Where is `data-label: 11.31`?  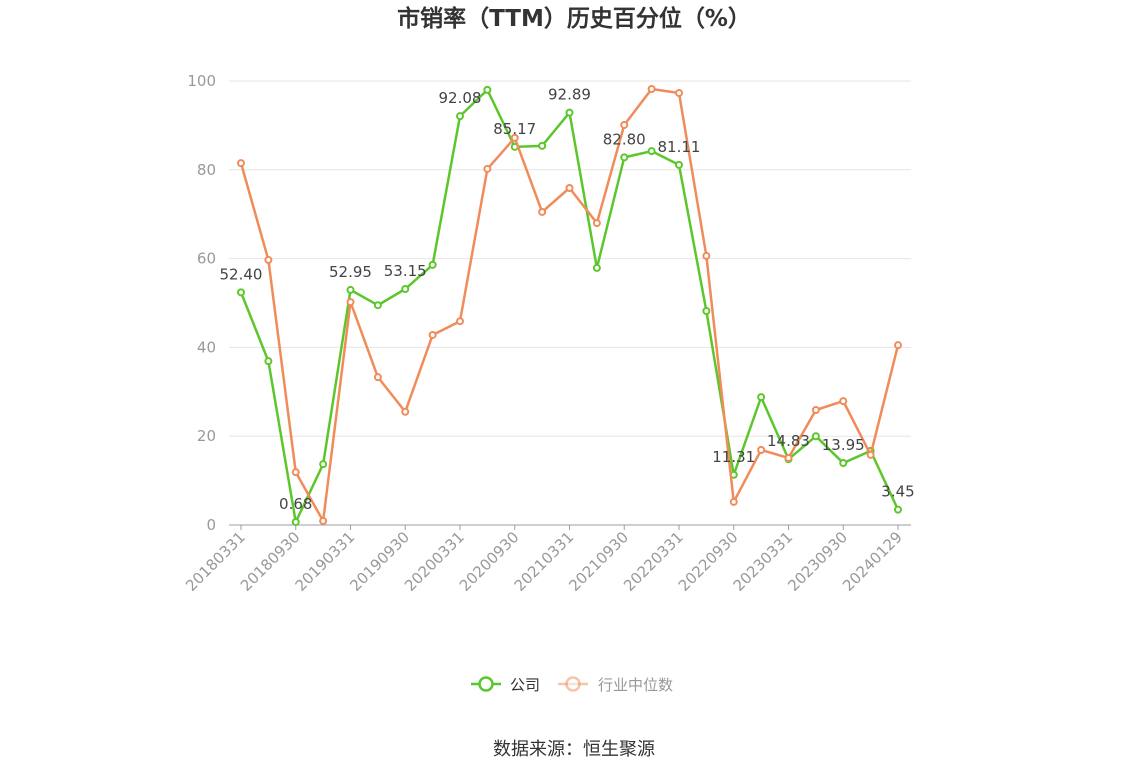
data-label: 11.31 is located at coordinates (733, 457).